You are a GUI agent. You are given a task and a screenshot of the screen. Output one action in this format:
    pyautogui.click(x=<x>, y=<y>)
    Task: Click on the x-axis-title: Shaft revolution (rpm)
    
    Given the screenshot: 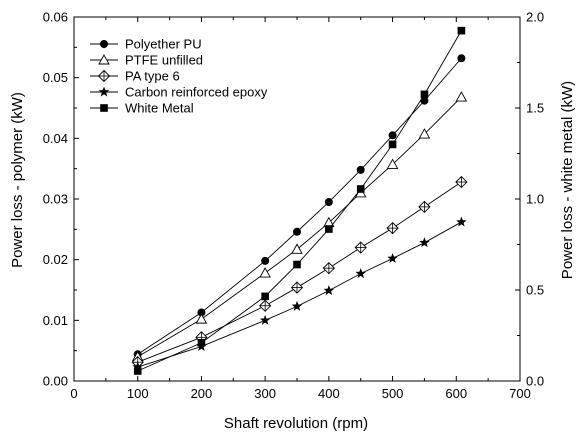 What is the action you would take?
    pyautogui.click(x=296, y=423)
    